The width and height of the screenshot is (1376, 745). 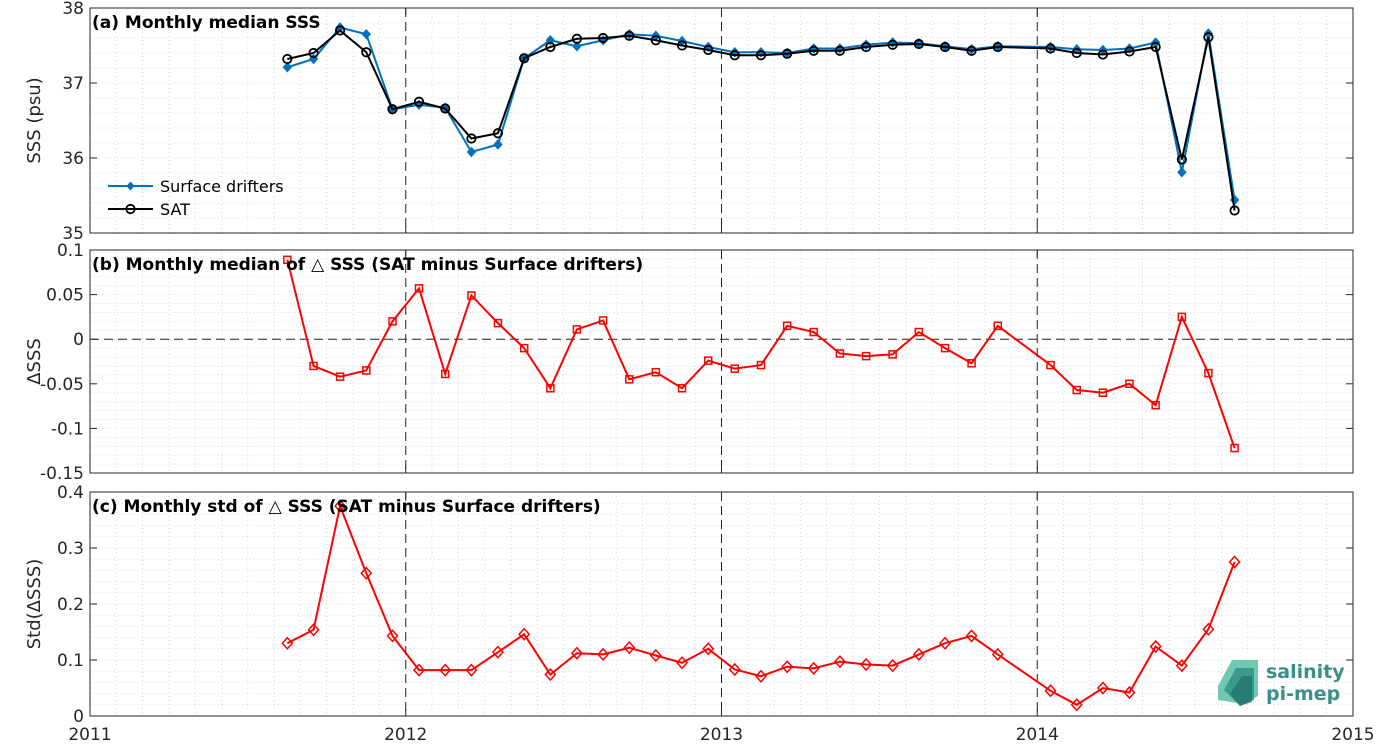 What do you see at coordinates (34, 604) in the screenshot?
I see `y-axis-label: Std(ΔSSS)` at bounding box center [34, 604].